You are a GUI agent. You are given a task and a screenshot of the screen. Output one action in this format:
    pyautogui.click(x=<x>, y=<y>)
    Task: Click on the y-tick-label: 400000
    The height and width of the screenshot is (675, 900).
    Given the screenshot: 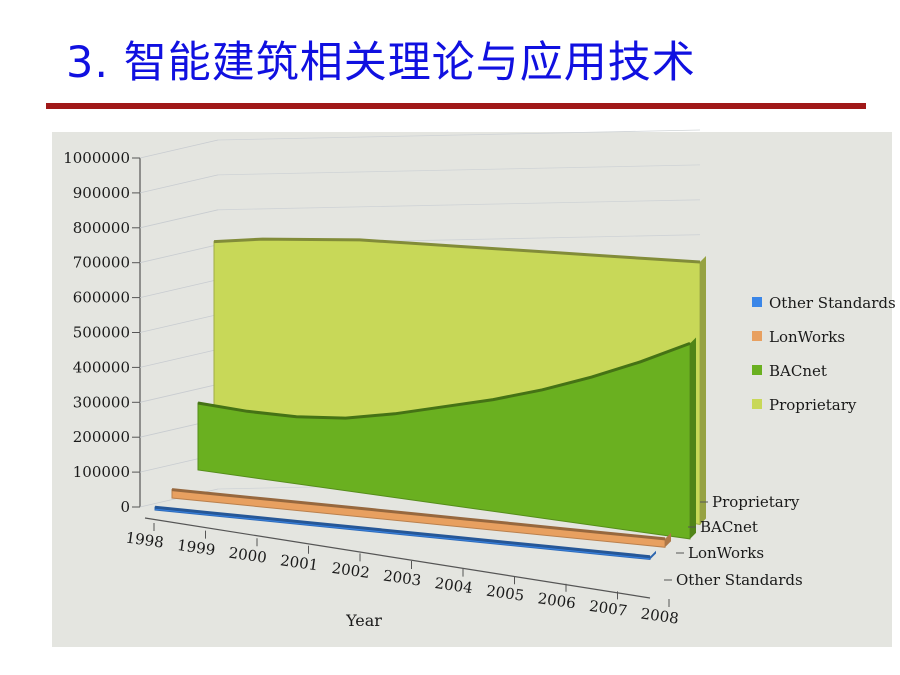 What is the action you would take?
    pyautogui.click(x=101, y=367)
    